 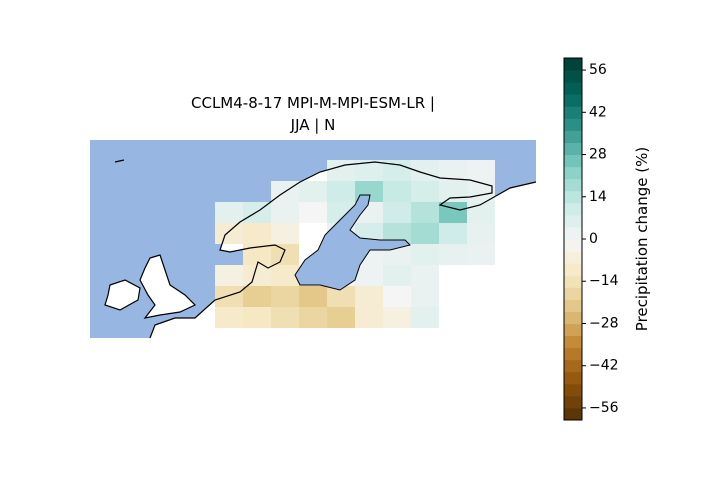 I want to click on colorbar-tick-label: 28, so click(x=598, y=155).